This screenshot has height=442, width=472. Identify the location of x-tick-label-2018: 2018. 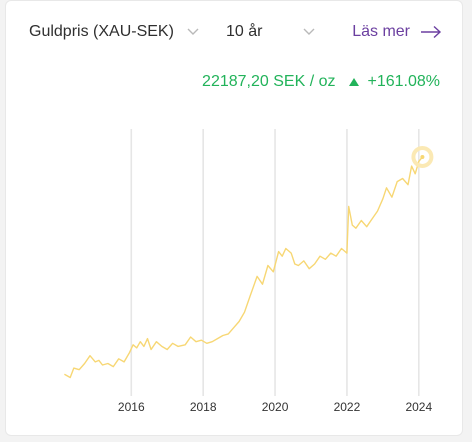
(203, 407).